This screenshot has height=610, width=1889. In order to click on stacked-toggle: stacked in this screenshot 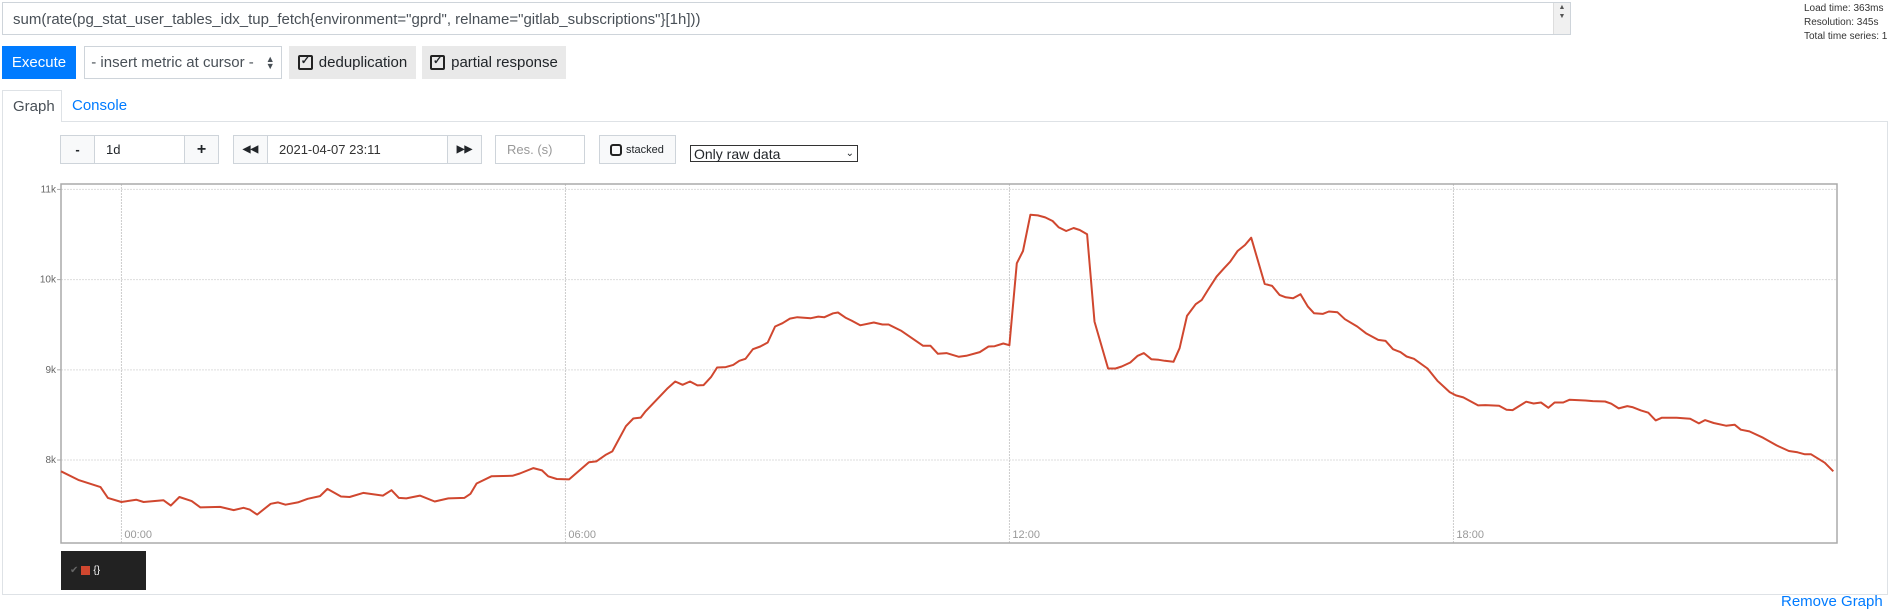, I will do `click(637, 149)`.